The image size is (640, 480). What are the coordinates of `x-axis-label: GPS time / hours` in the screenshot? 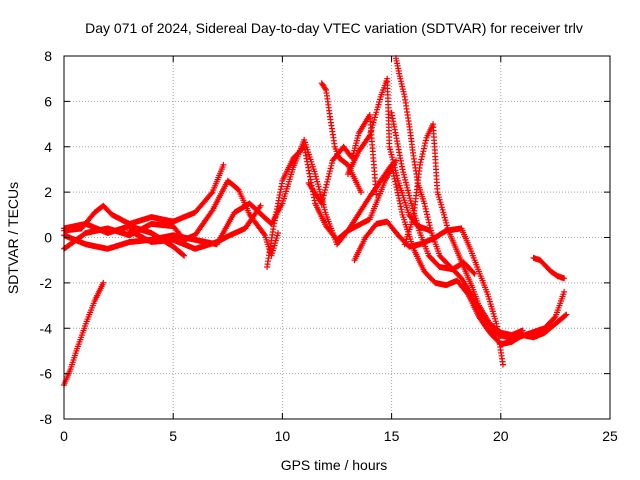 It's located at (334, 465).